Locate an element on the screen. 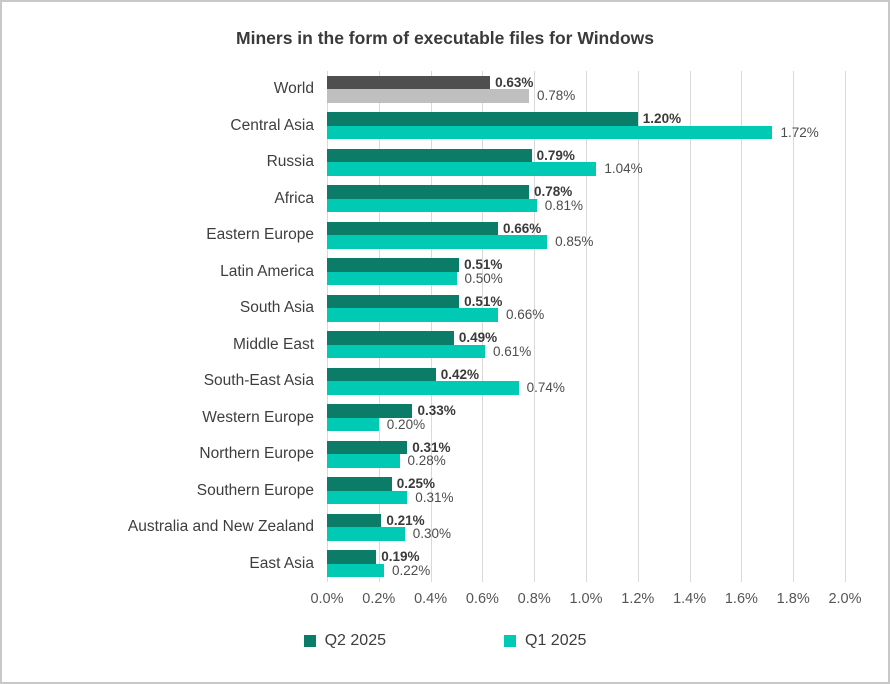 This screenshot has width=890, height=684. value-label-q2-2025: 0.42% is located at coordinates (460, 374).